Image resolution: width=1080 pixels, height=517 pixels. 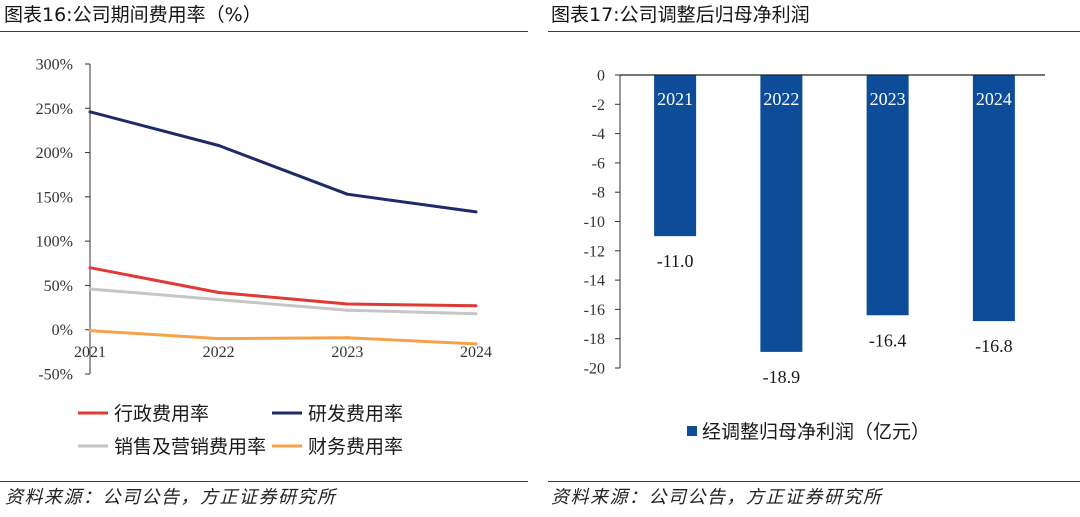 What do you see at coordinates (598, 105) in the screenshot?
I see `y-tick-label: -2` at bounding box center [598, 105].